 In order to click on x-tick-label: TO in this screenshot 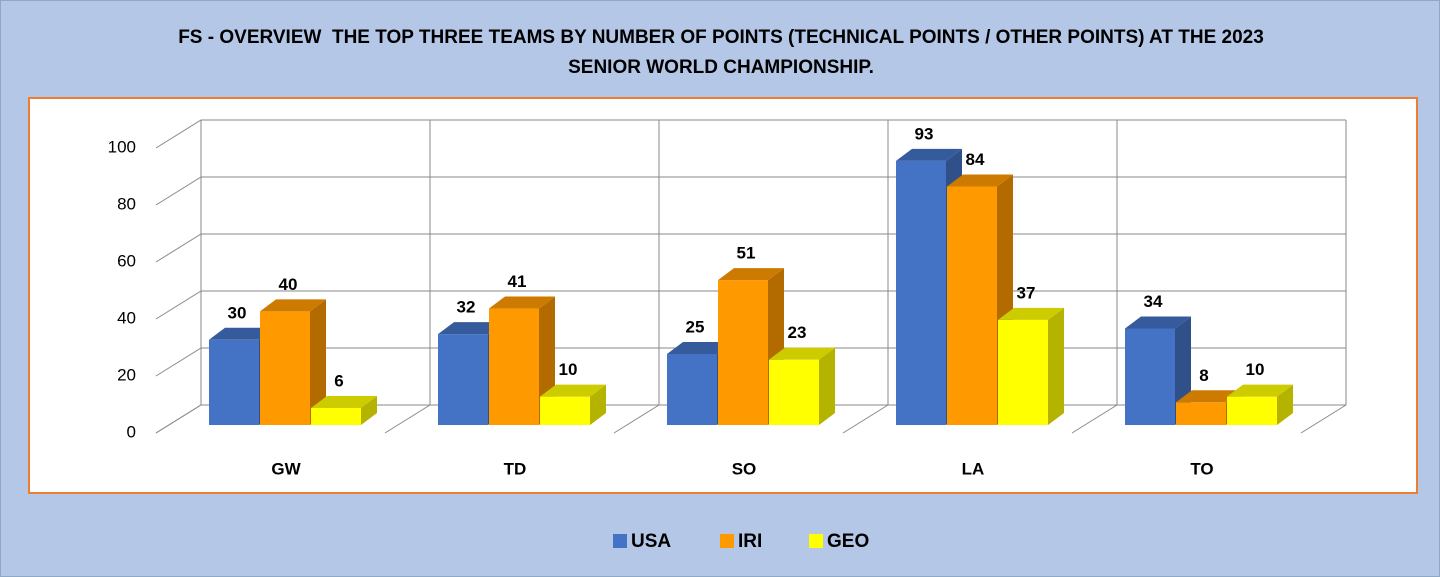, I will do `click(1201, 468)`.